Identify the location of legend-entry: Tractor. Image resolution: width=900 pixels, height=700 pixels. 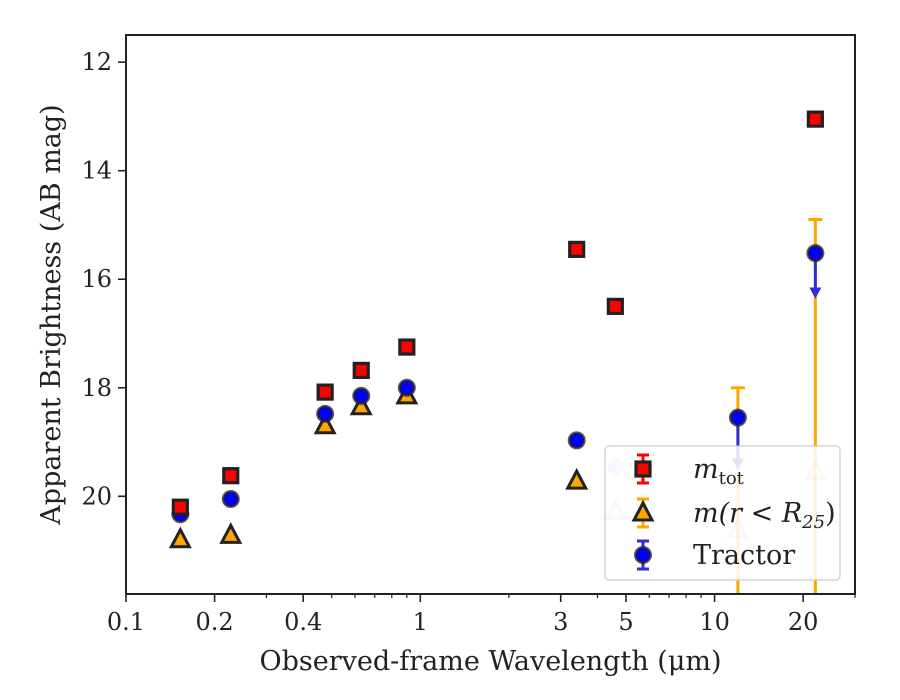
(714, 555).